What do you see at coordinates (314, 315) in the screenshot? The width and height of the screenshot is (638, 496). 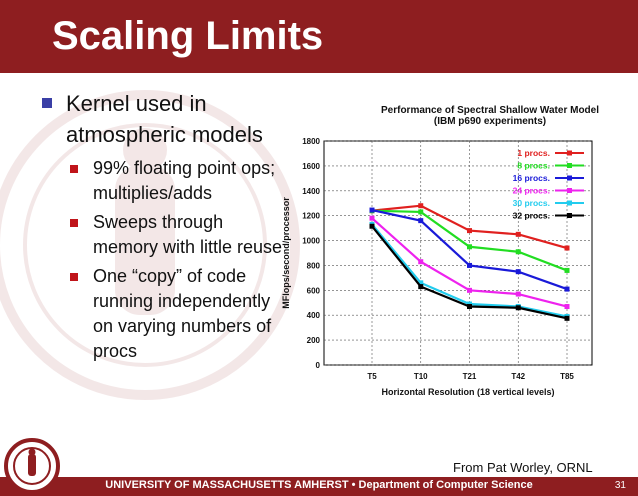 I see `y-tick-label: 400` at bounding box center [314, 315].